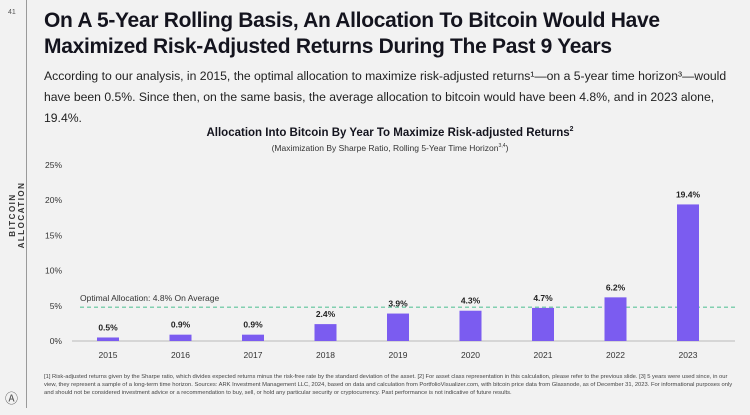 The width and height of the screenshot is (750, 415). What do you see at coordinates (56, 341) in the screenshot?
I see `y-tick-label: 0%` at bounding box center [56, 341].